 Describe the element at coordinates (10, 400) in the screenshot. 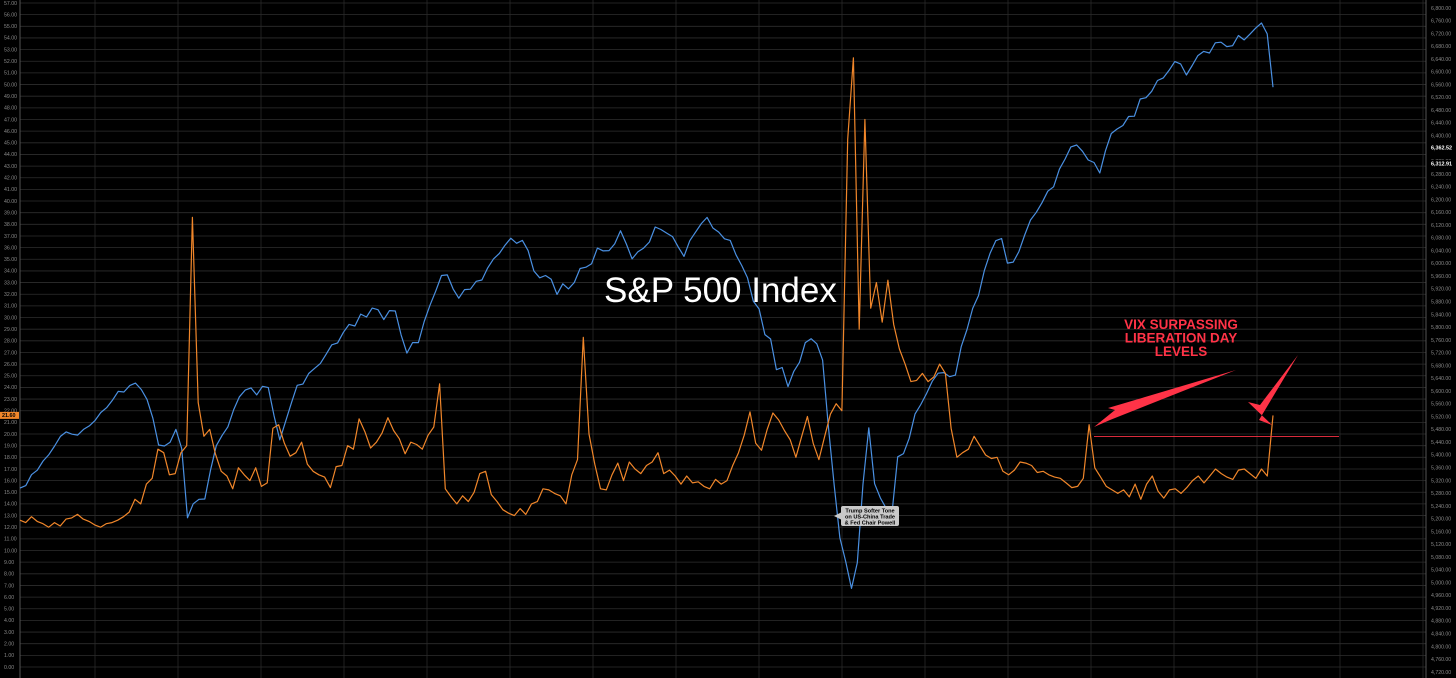

I see `left-tick-label: 23.00` at that location.